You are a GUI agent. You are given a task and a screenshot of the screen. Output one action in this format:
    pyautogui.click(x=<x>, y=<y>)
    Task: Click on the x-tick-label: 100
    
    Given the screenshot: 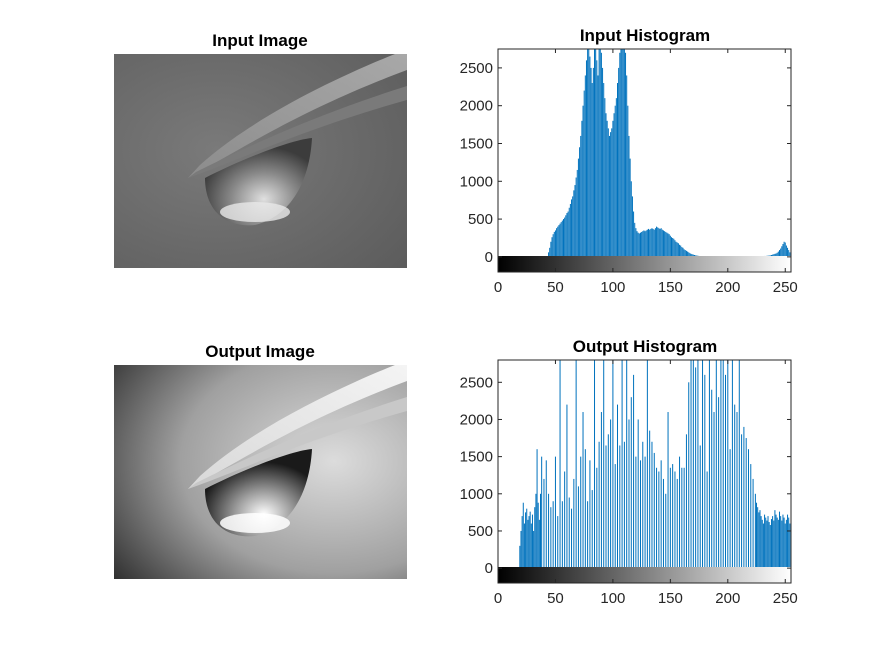 What is the action you would take?
    pyautogui.click(x=612, y=287)
    